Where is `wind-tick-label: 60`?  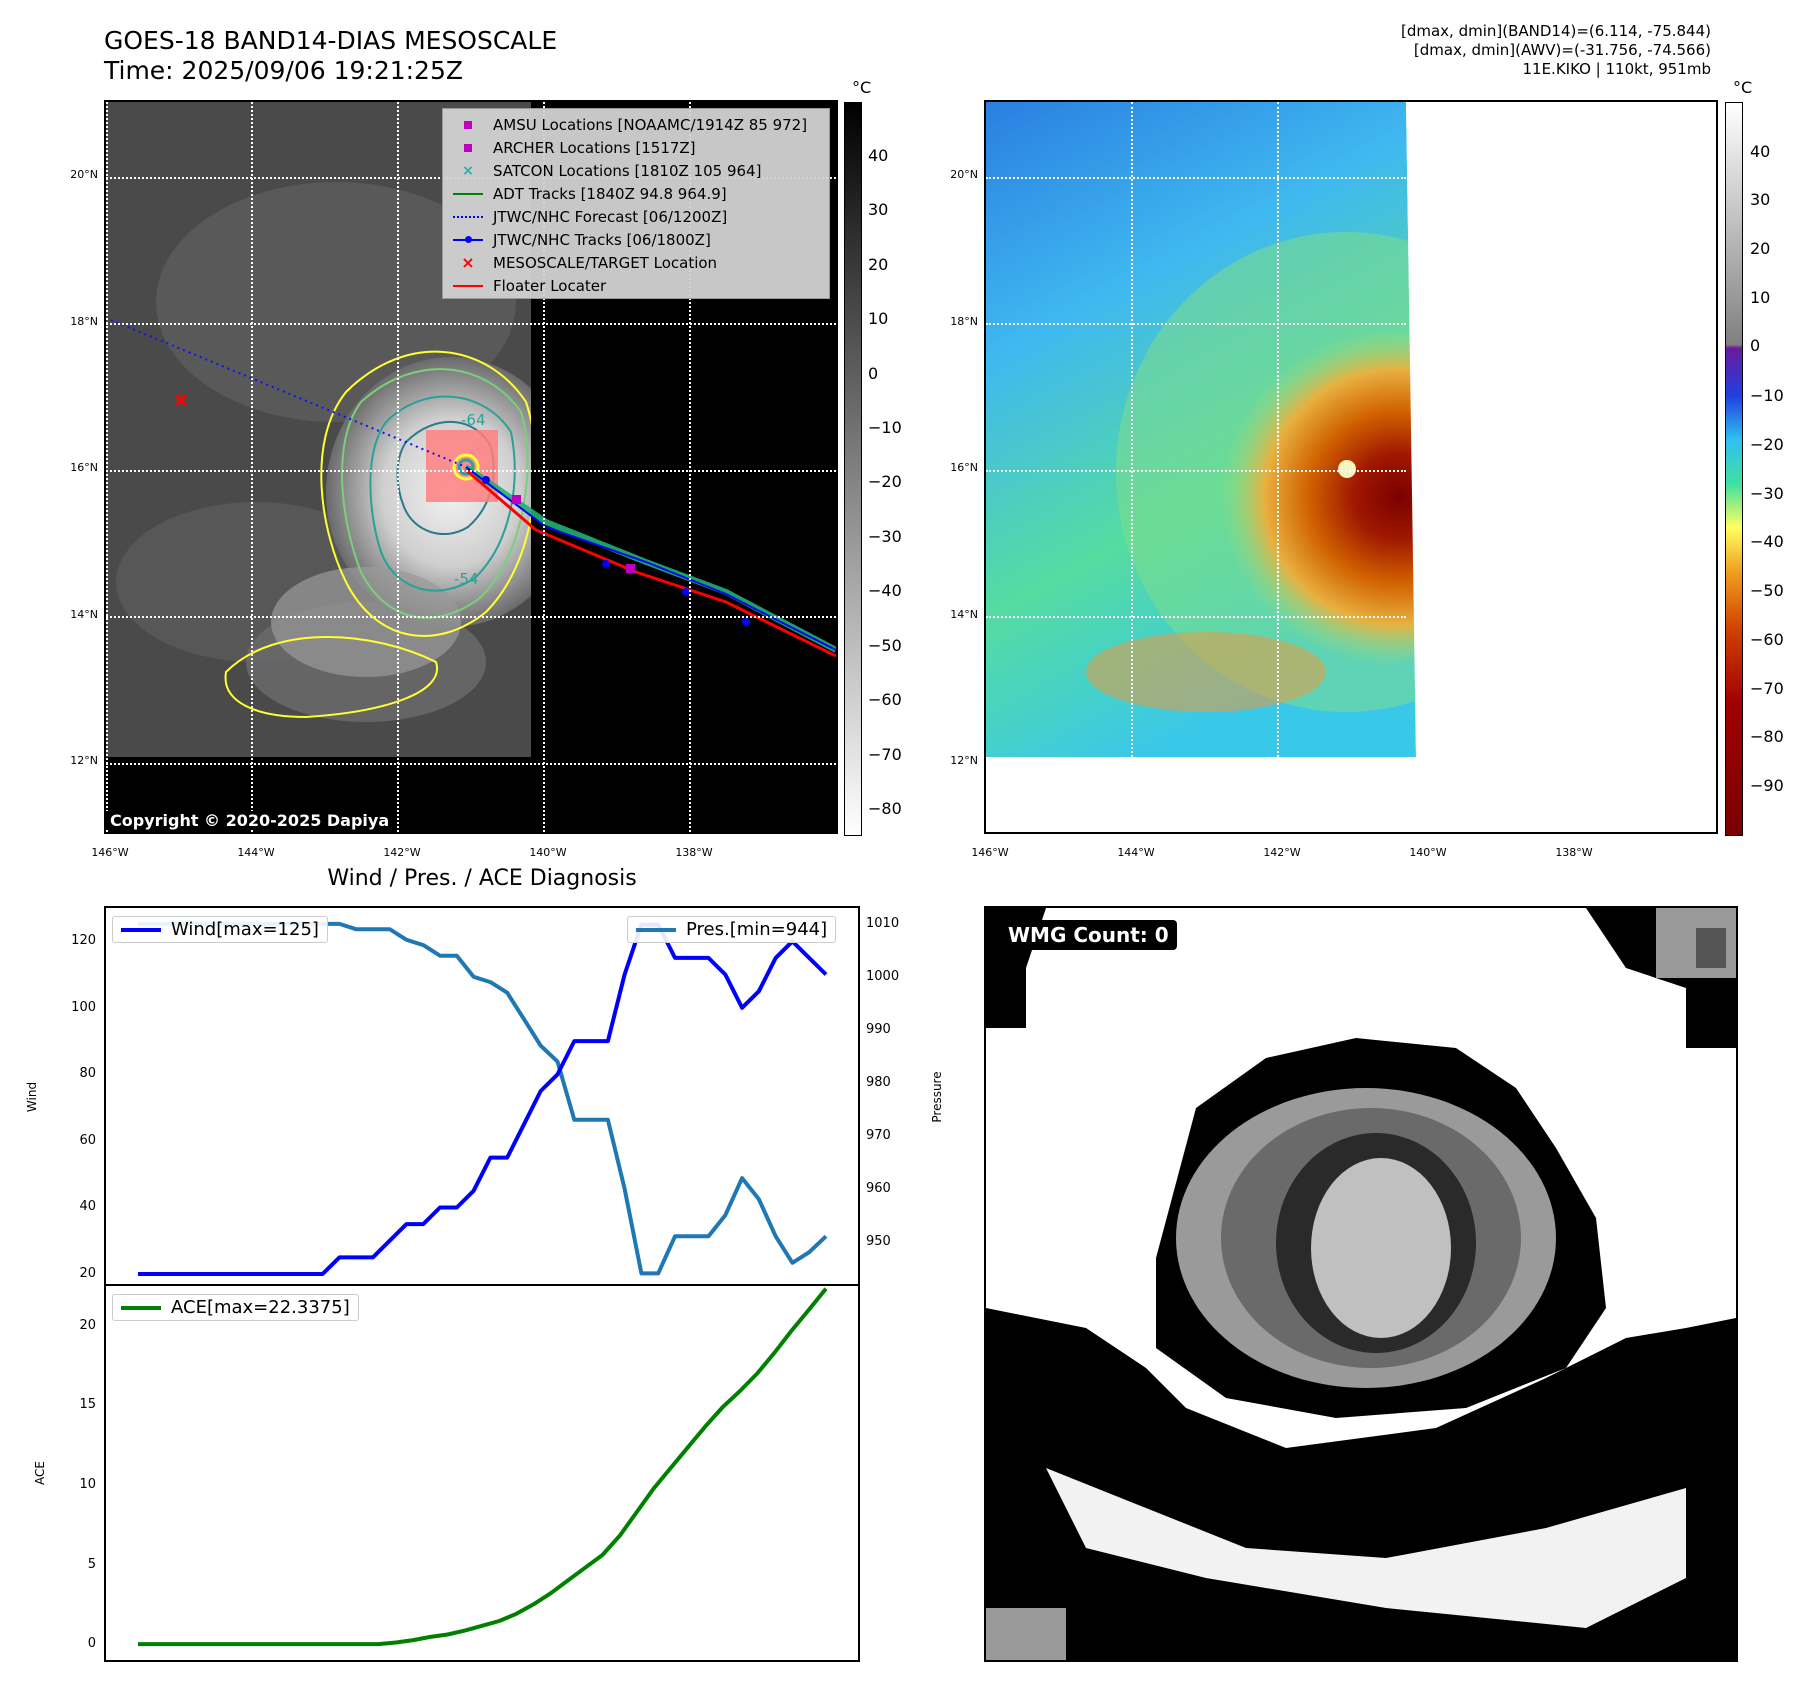
wind-tick-label: 60 is located at coordinates (87, 1140).